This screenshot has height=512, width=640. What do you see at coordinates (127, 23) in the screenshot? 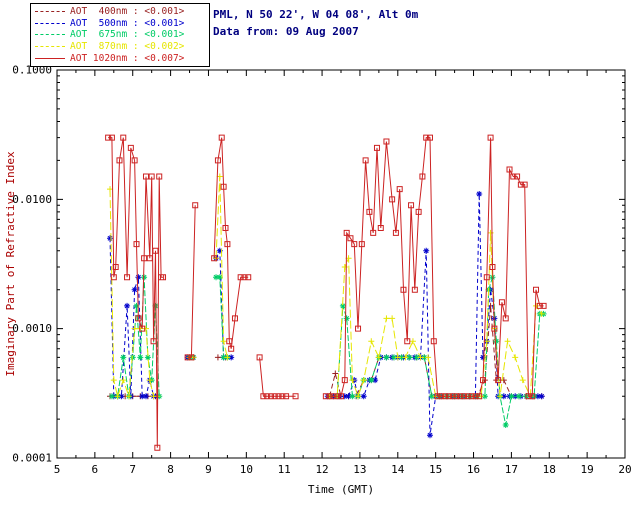
I see `legend-label: AOT 500nm : <0.001>` at bounding box center [127, 23].